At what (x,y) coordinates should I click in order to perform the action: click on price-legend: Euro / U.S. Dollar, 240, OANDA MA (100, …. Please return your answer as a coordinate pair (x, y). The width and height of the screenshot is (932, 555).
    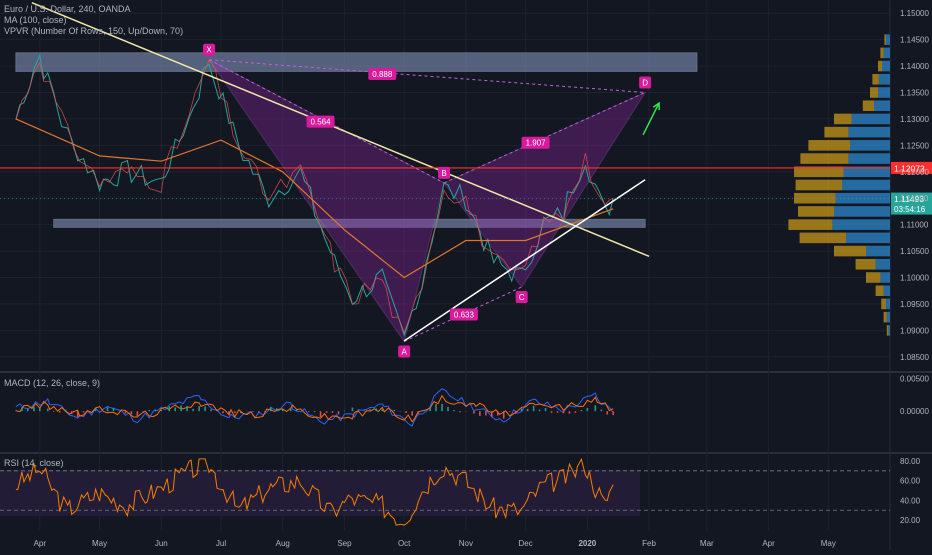
    Looking at the image, I should click on (93, 20).